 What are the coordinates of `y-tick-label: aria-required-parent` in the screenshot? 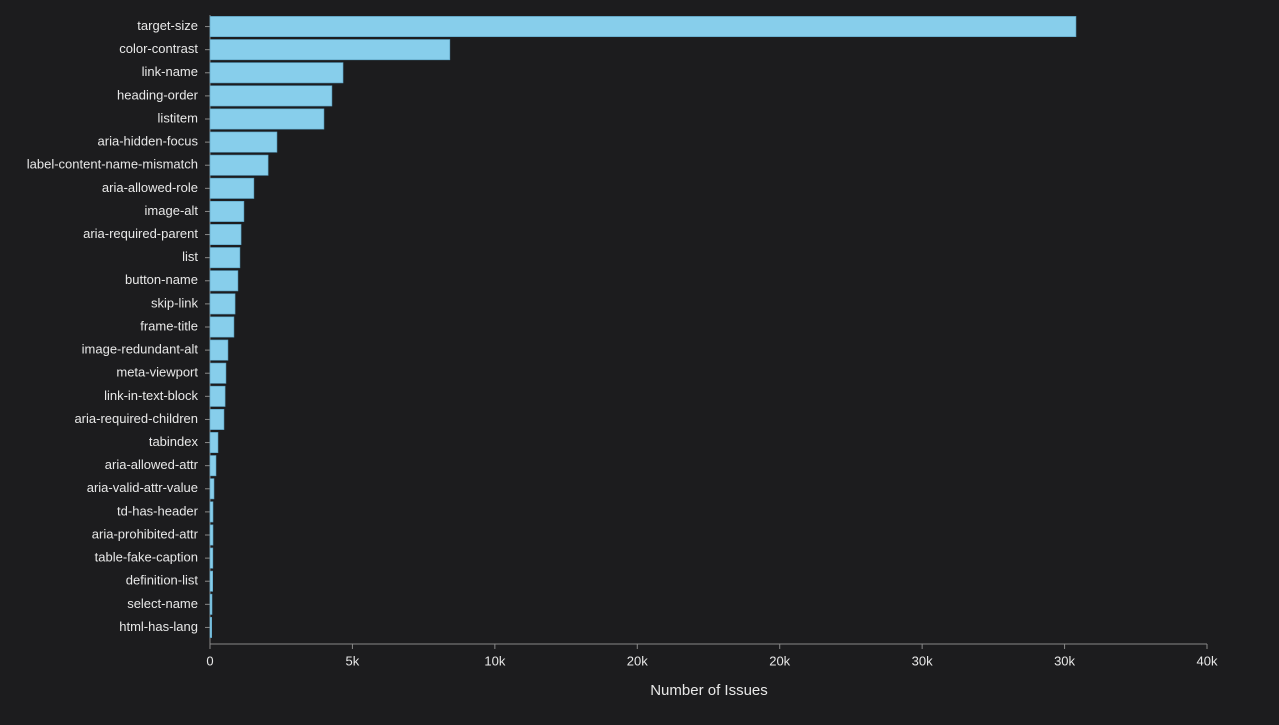 It's located at (140, 233).